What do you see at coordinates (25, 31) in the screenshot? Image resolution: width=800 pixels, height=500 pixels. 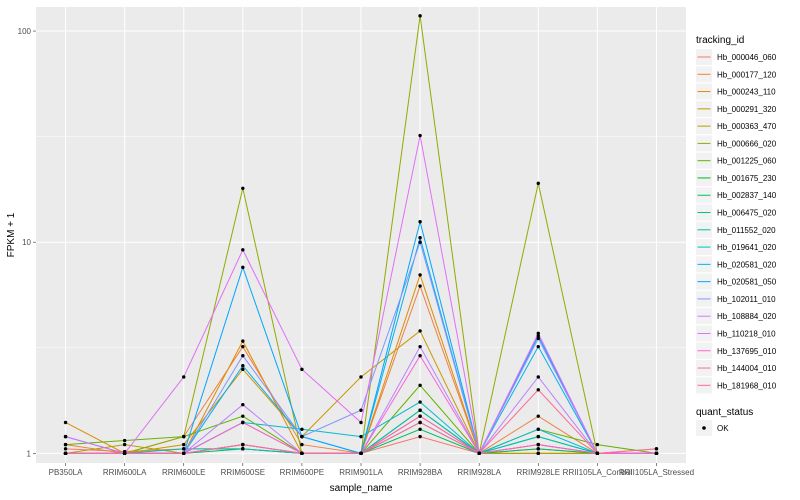 I see `y-tick-label: 100` at bounding box center [25, 31].